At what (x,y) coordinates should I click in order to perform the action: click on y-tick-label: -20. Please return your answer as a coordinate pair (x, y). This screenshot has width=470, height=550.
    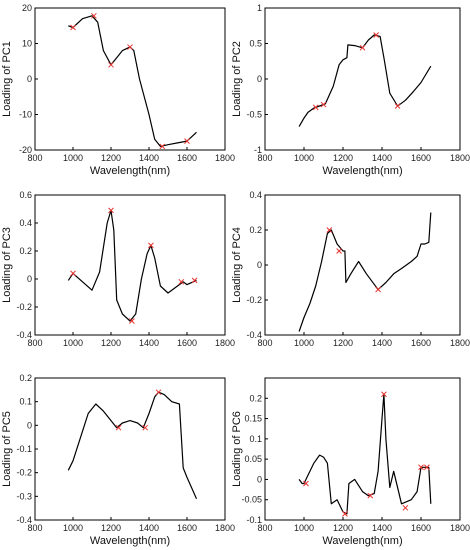
    Looking at the image, I should click on (25, 150).